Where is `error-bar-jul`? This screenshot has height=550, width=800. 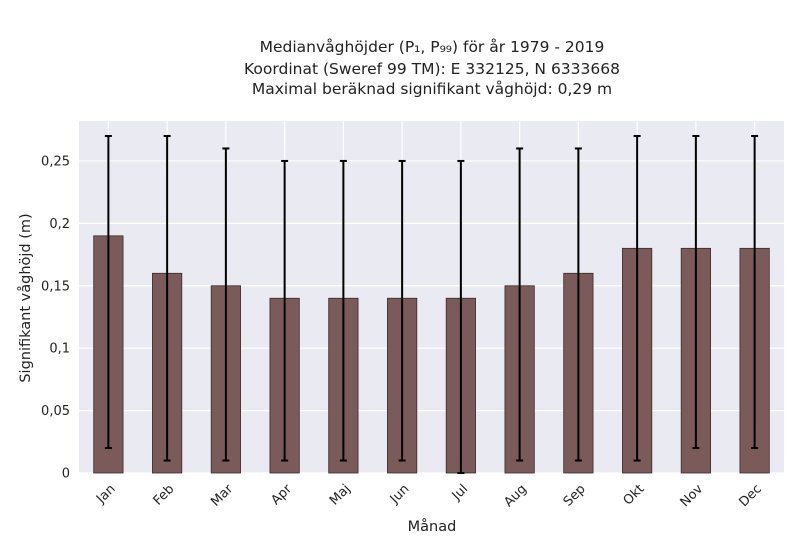 error-bar-jul is located at coordinates (461, 316).